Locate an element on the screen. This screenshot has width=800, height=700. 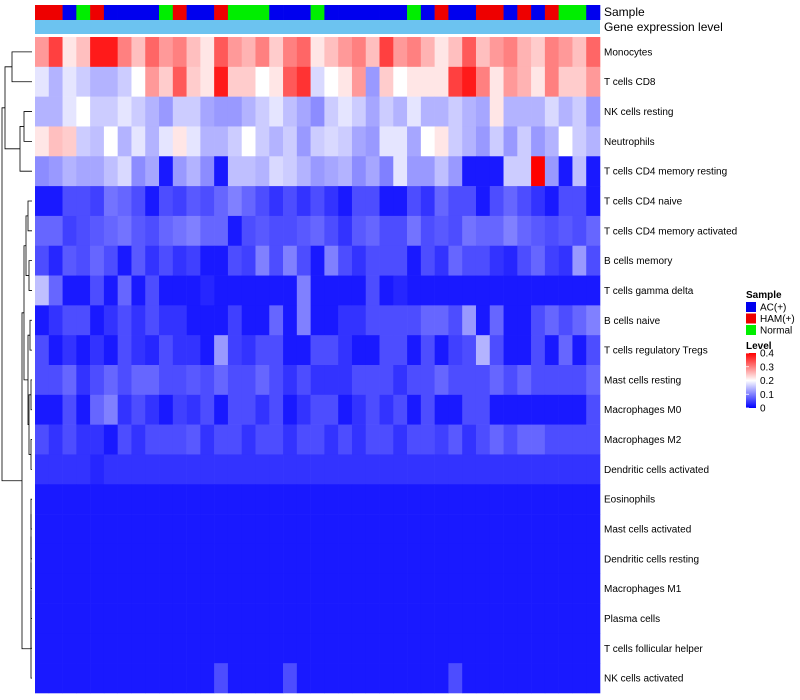
row-label: T cells CD4 naive is located at coordinates (643, 202).